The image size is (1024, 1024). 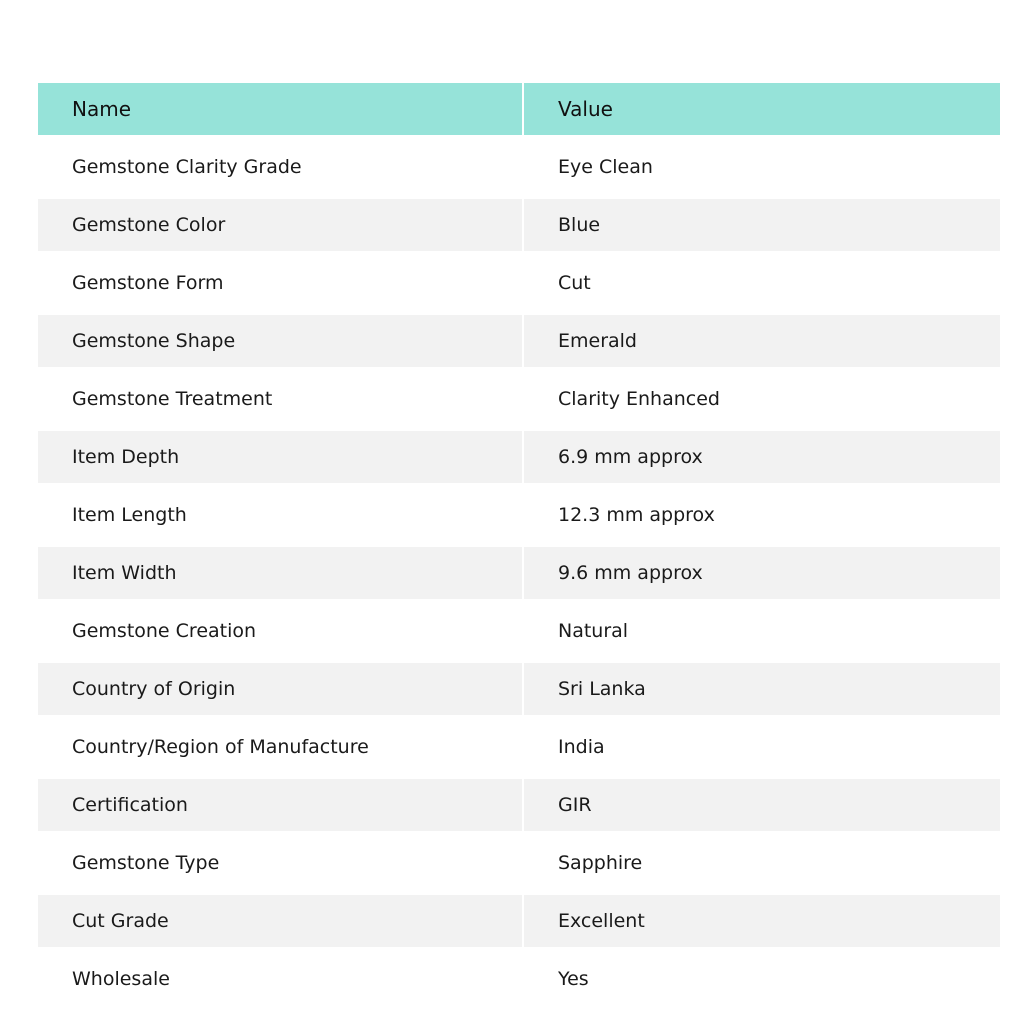 I want to click on table-row: Country/Region of Manufacture India, so click(x=519, y=747).